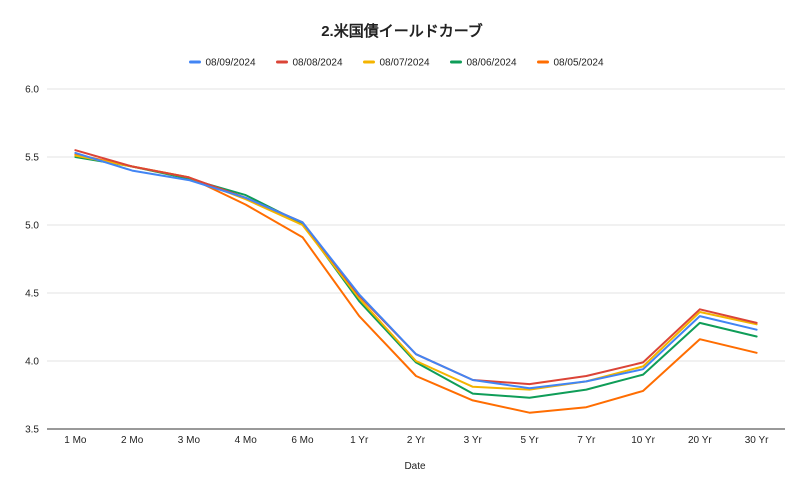 This screenshot has height=492, width=804. What do you see at coordinates (757, 440) in the screenshot?
I see `x-tick-label: 30 Yr` at bounding box center [757, 440].